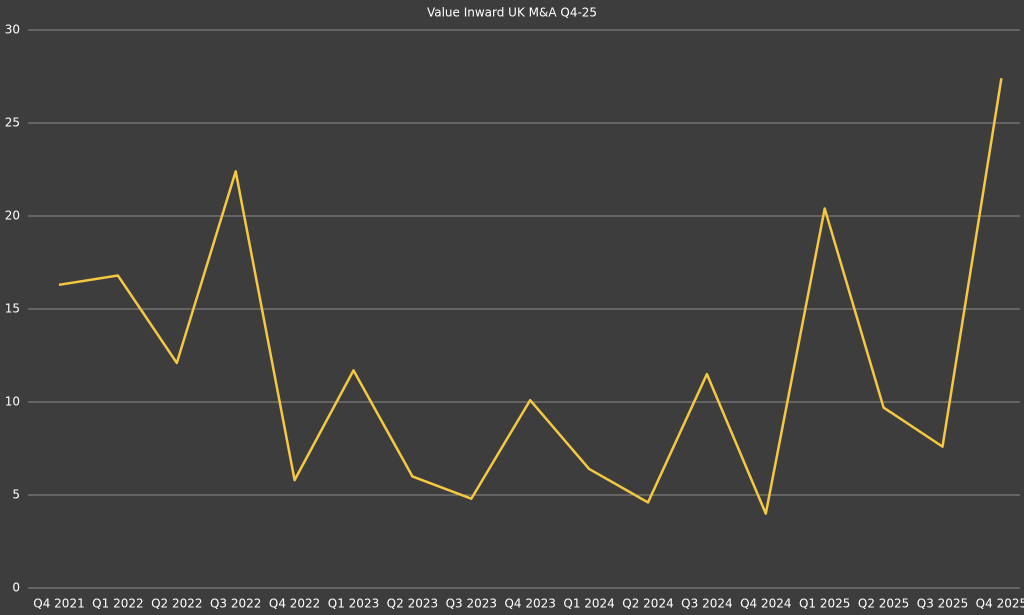 Image resolution: width=1024 pixels, height=615 pixels. Describe the element at coordinates (58, 604) in the screenshot. I see `x-tick-label: Q4 2021` at that location.